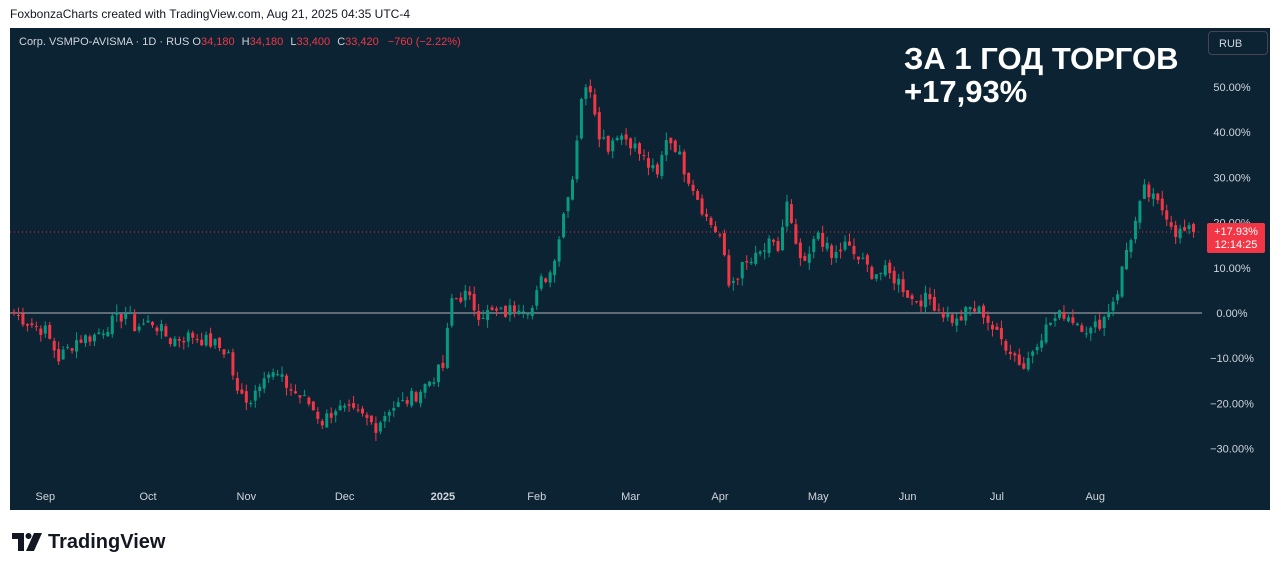 The image size is (1281, 571). Describe the element at coordinates (245, 42) in the screenshot. I see `high-label: H` at that location.